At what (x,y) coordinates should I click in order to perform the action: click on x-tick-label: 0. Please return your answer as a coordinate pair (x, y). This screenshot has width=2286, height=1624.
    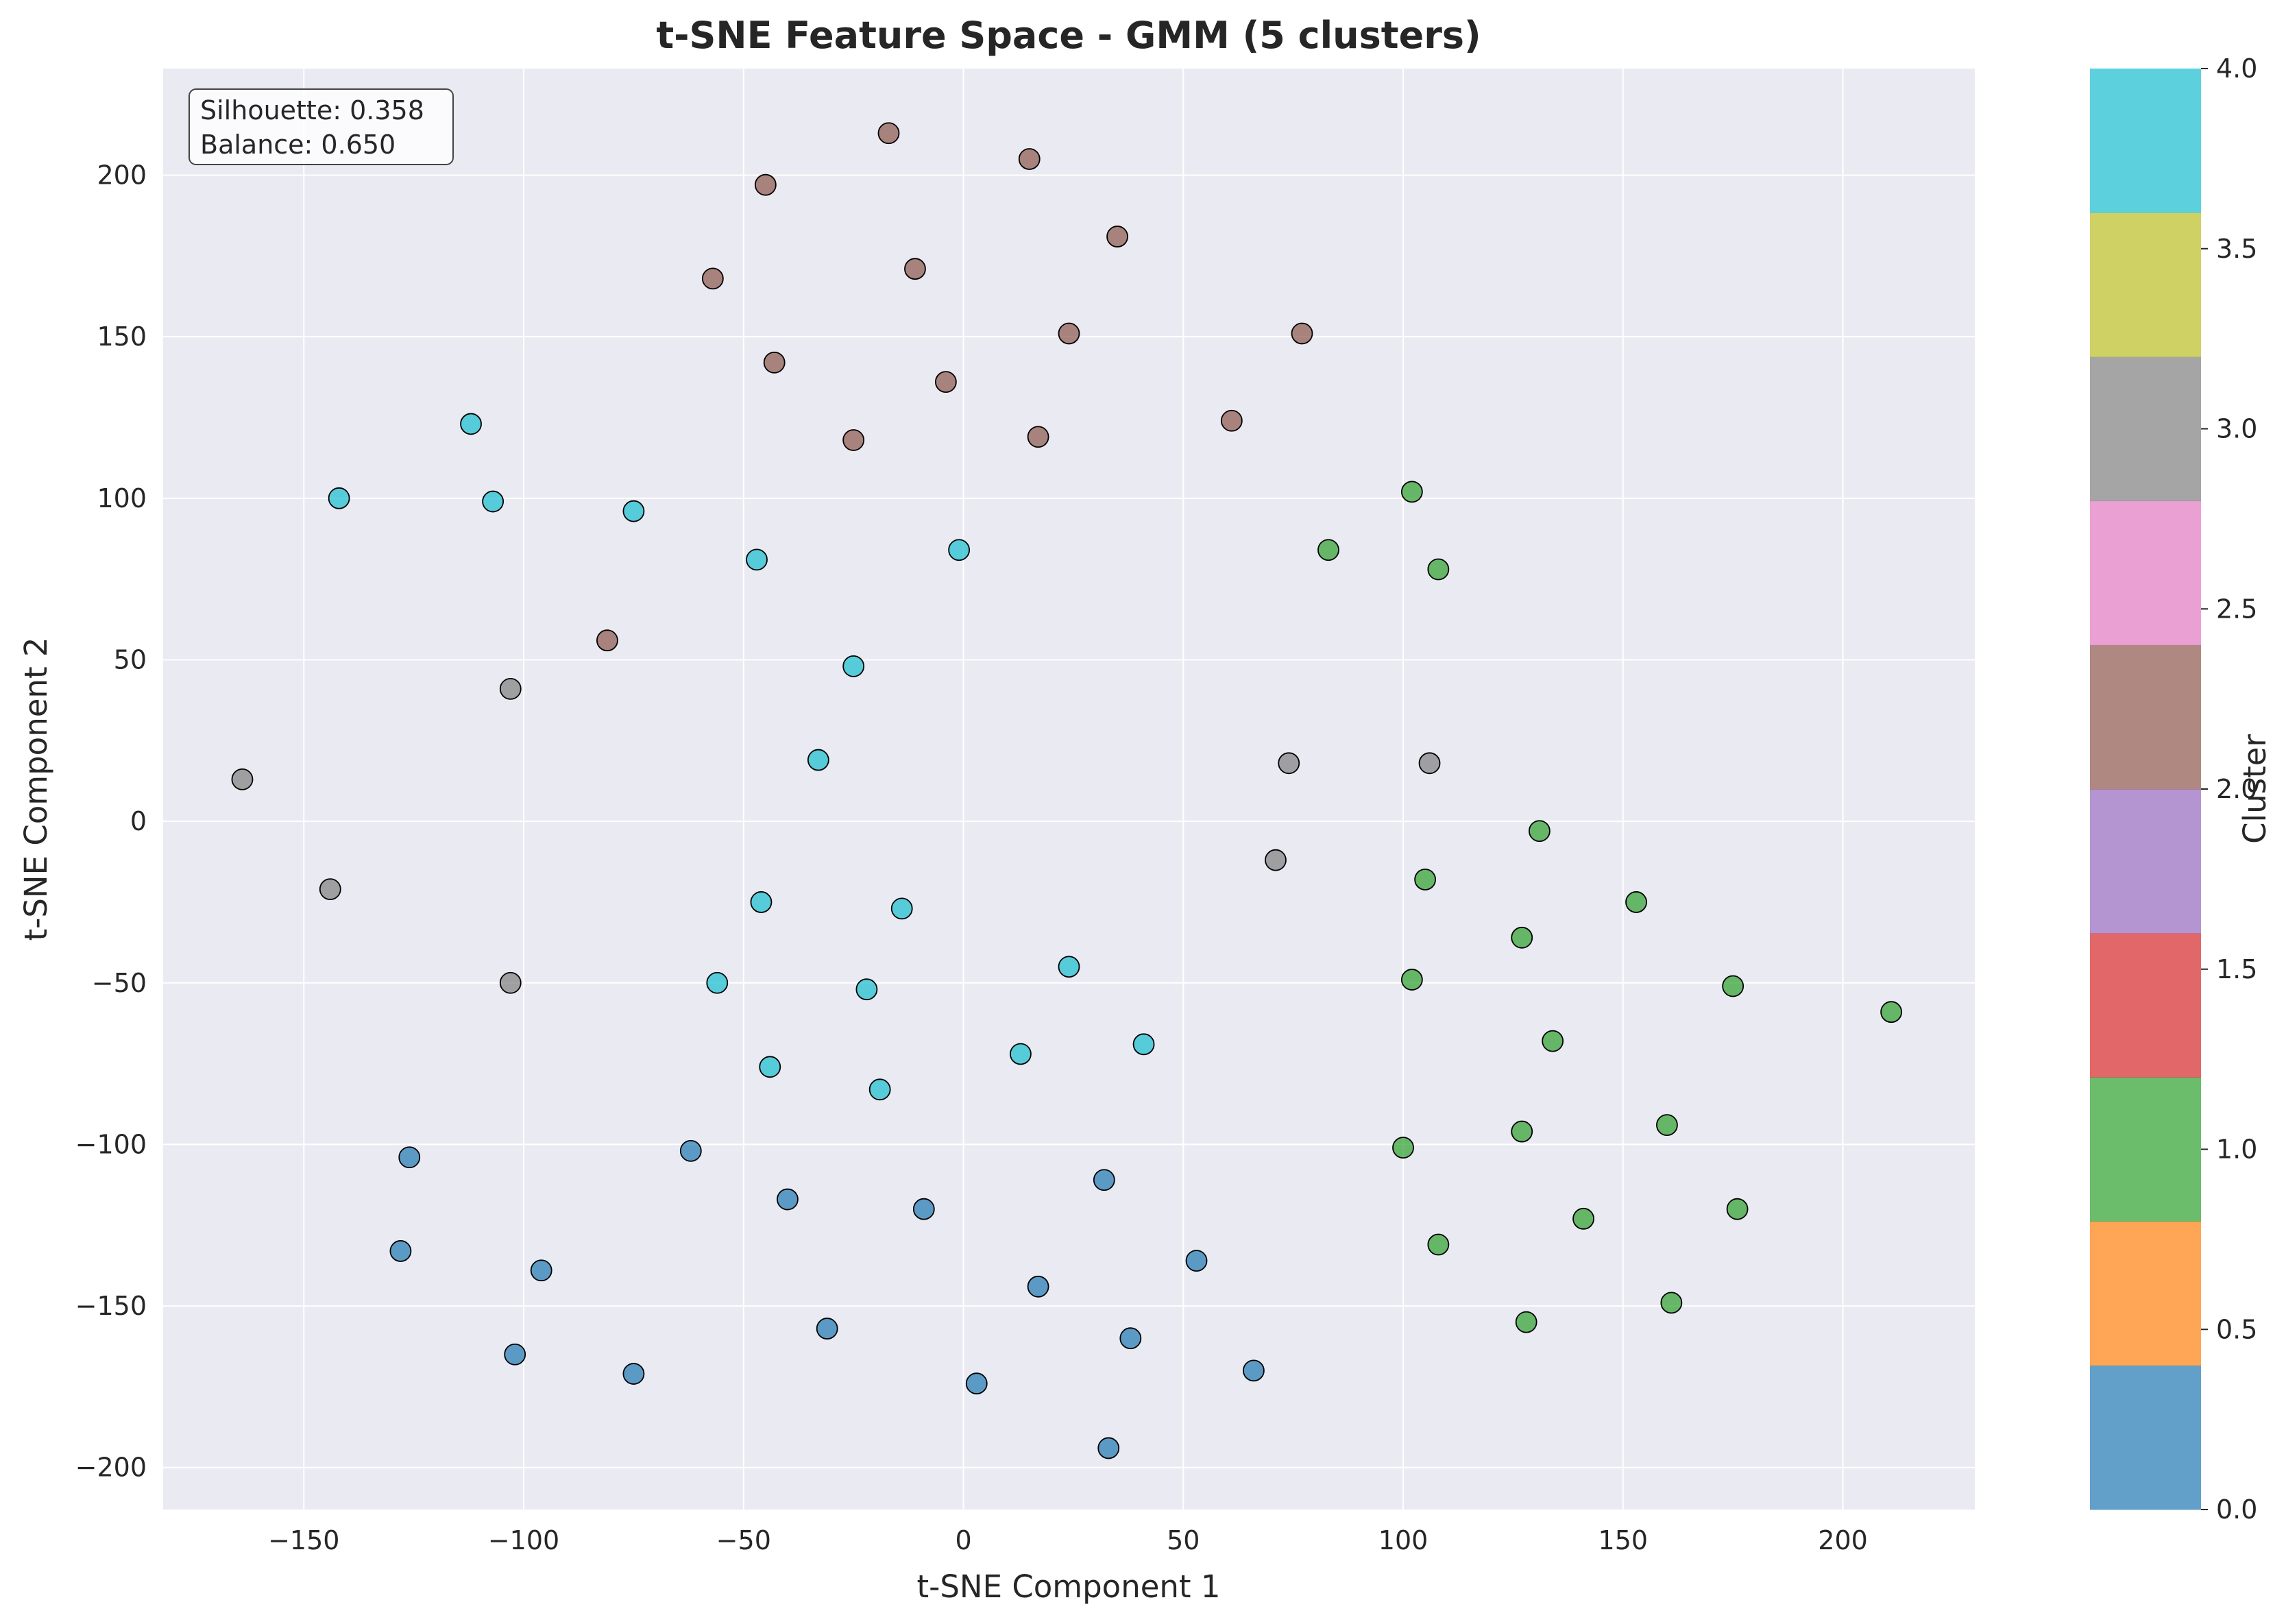
    Looking at the image, I should click on (963, 1540).